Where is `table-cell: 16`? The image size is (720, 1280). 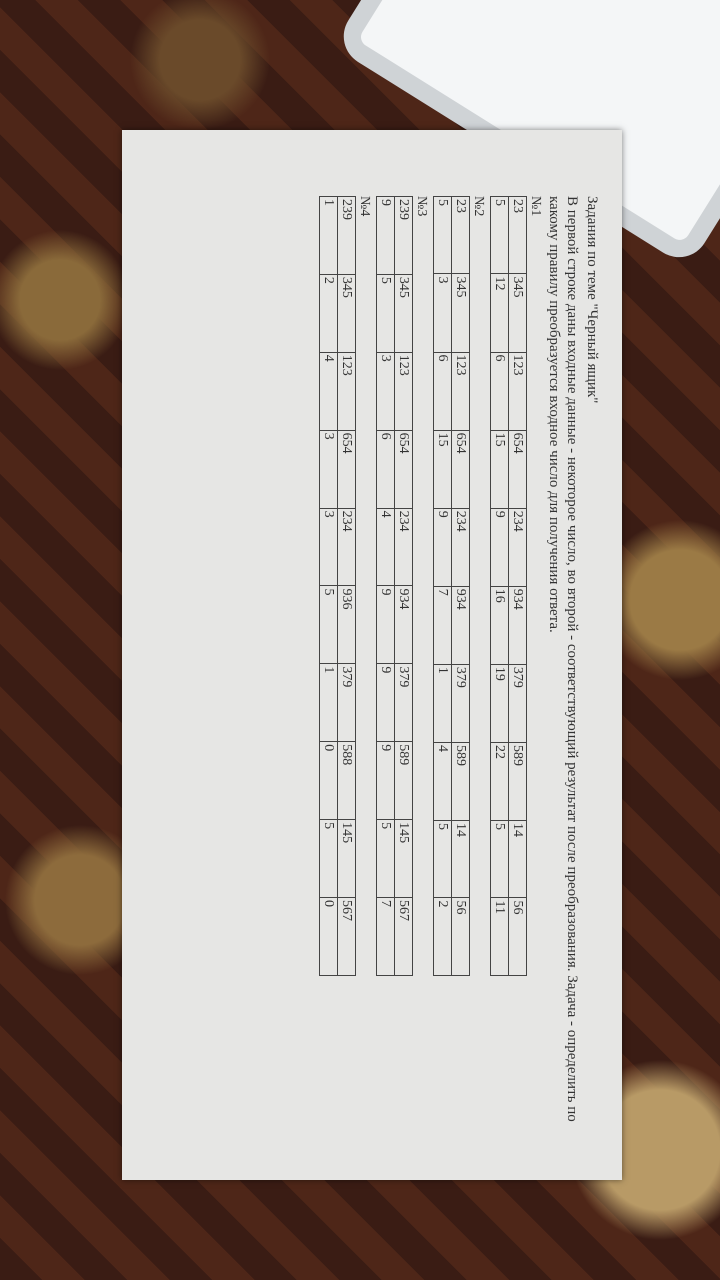 table-cell: 16 is located at coordinates (499, 625).